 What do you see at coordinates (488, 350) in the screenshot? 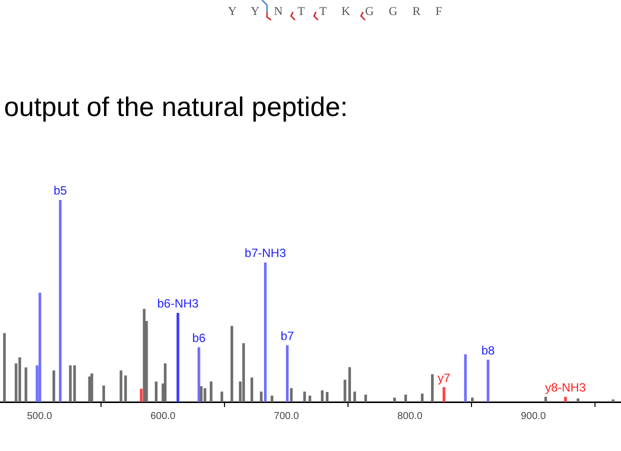
I see `annotation: b8` at bounding box center [488, 350].